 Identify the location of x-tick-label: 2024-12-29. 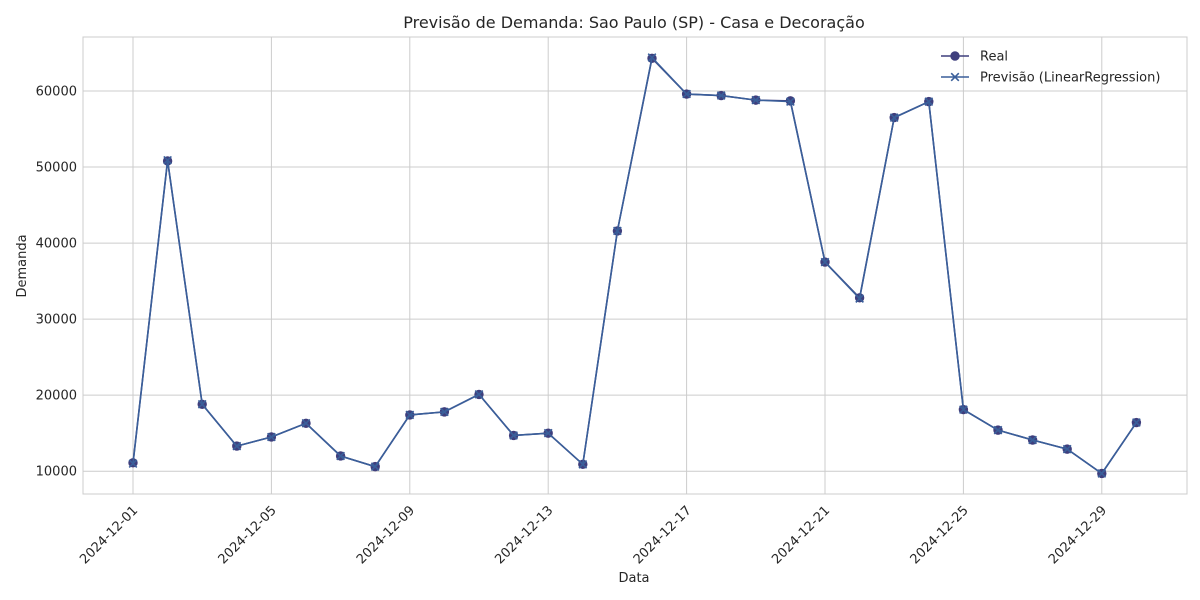
(1078, 535).